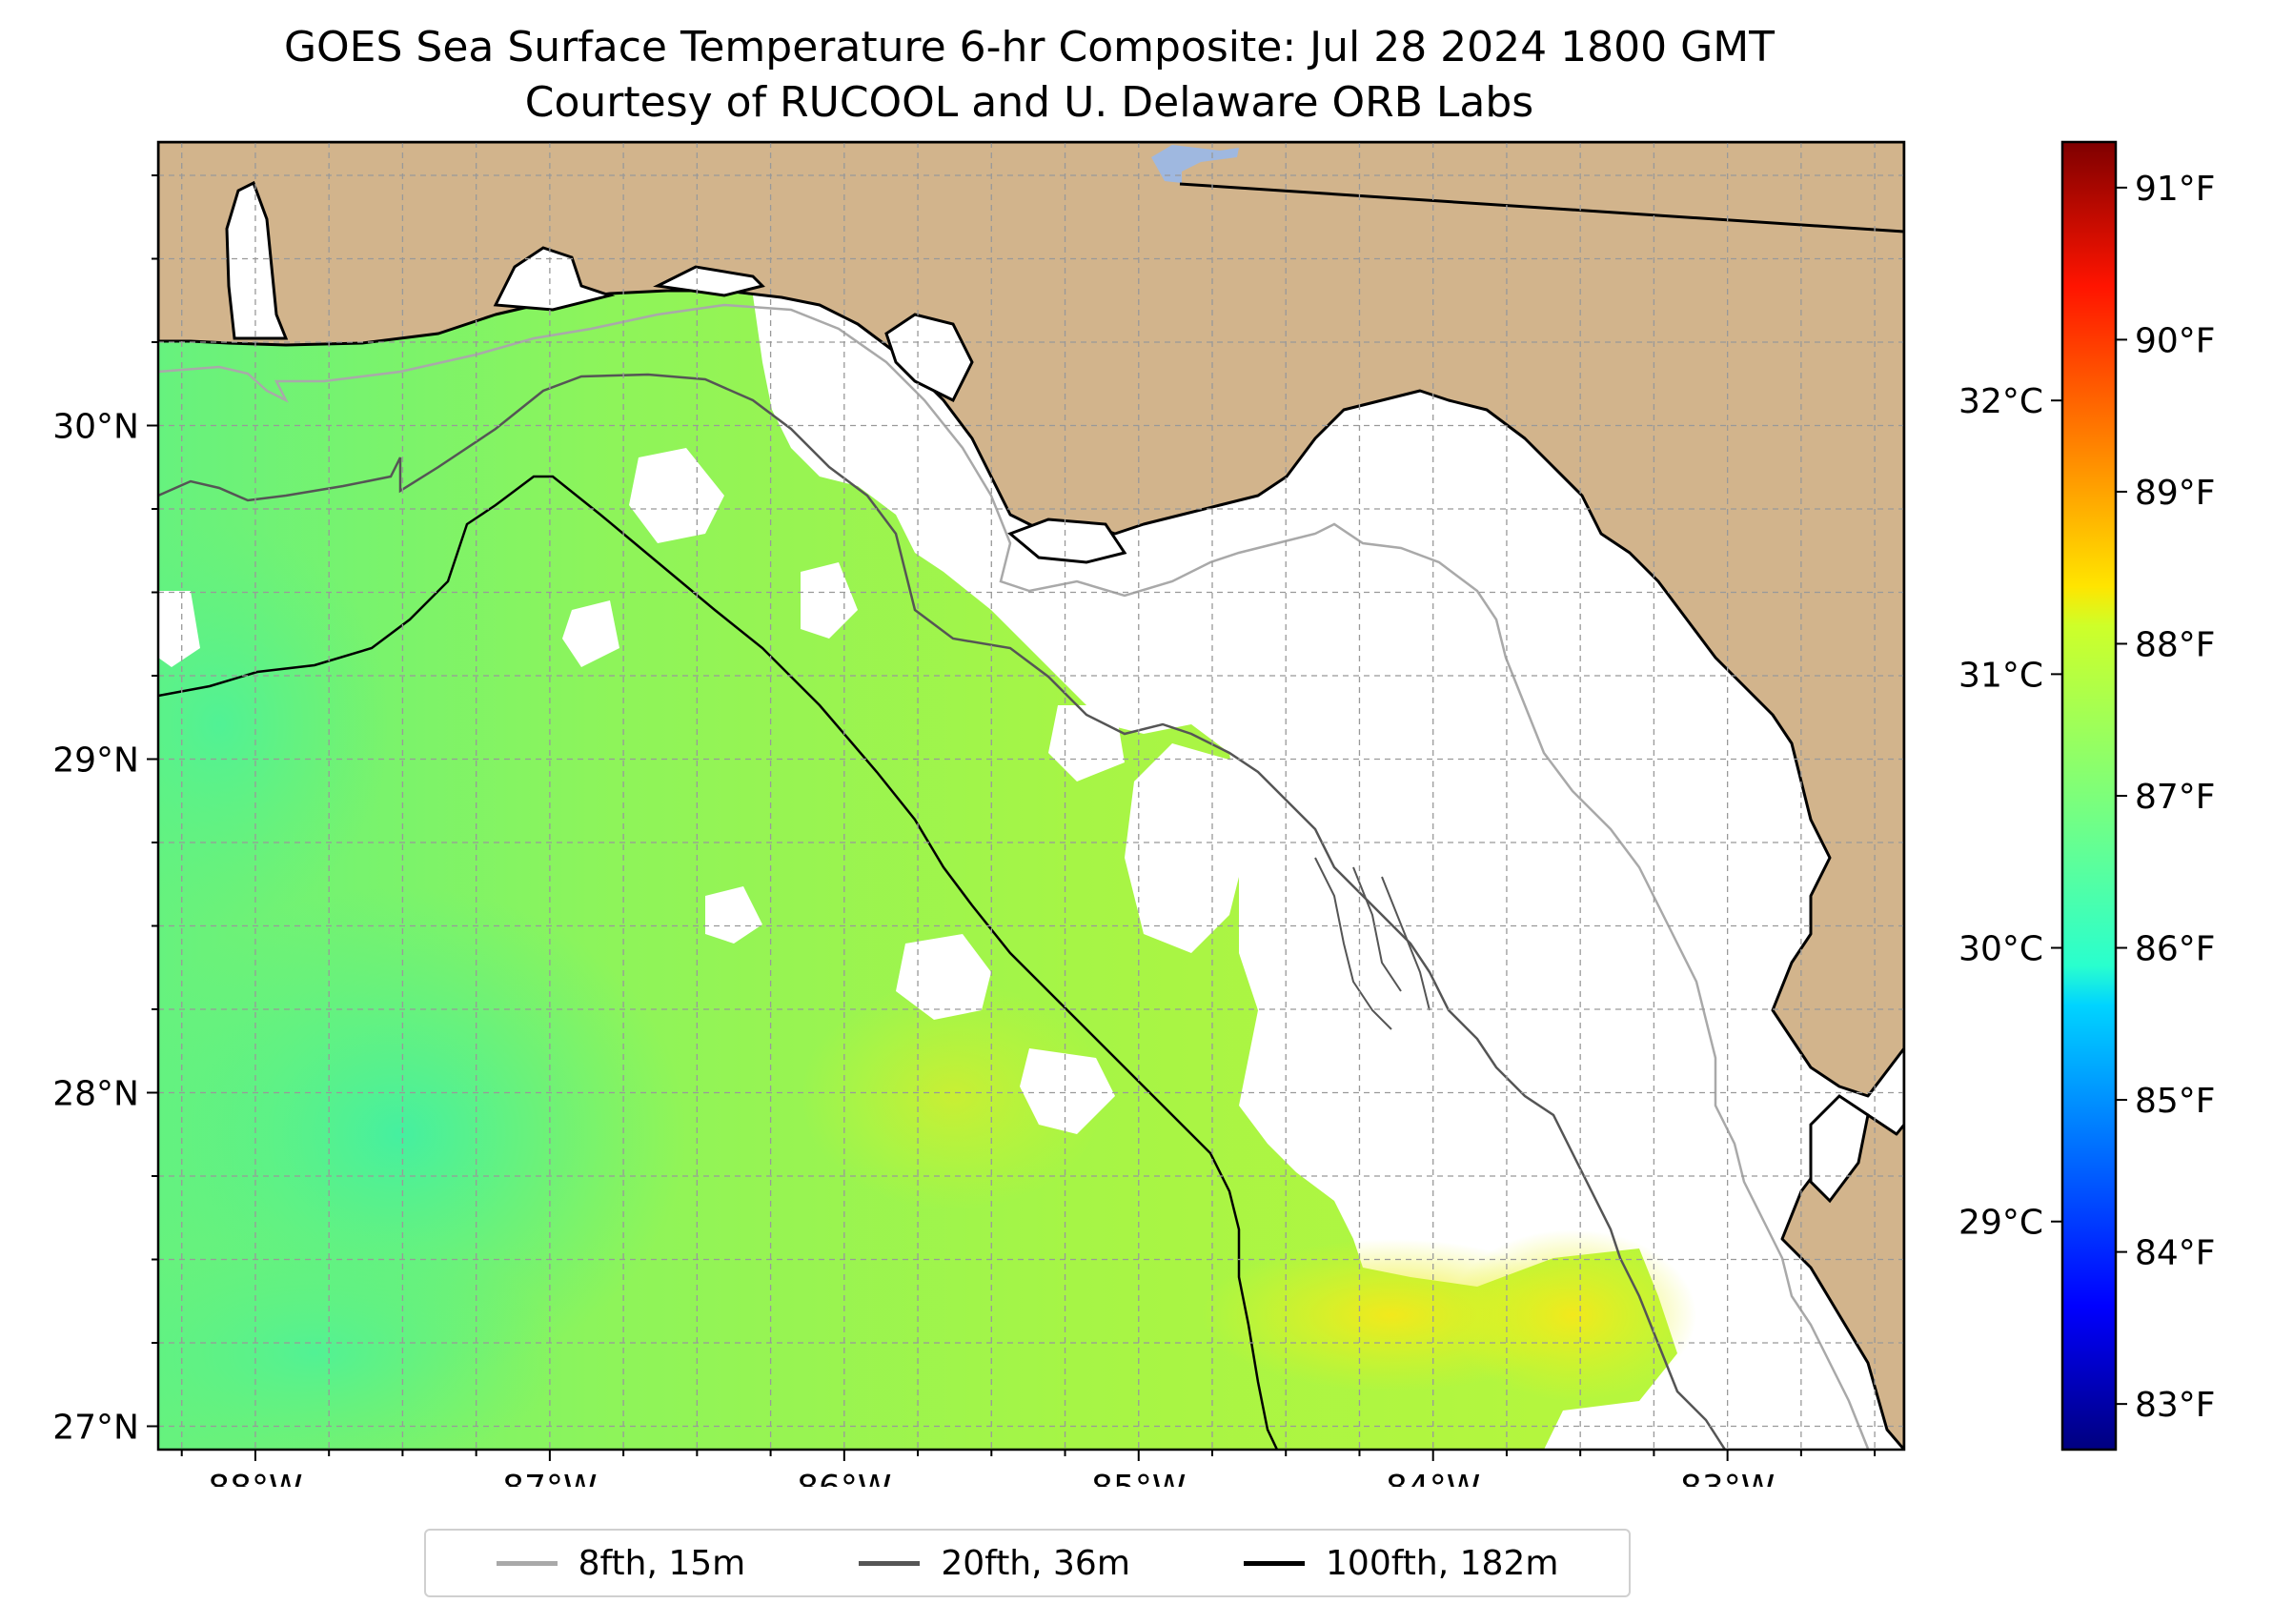 Image resolution: width=2293 pixels, height=1624 pixels. I want to click on bay-choctawhatchee, so click(709, 281).